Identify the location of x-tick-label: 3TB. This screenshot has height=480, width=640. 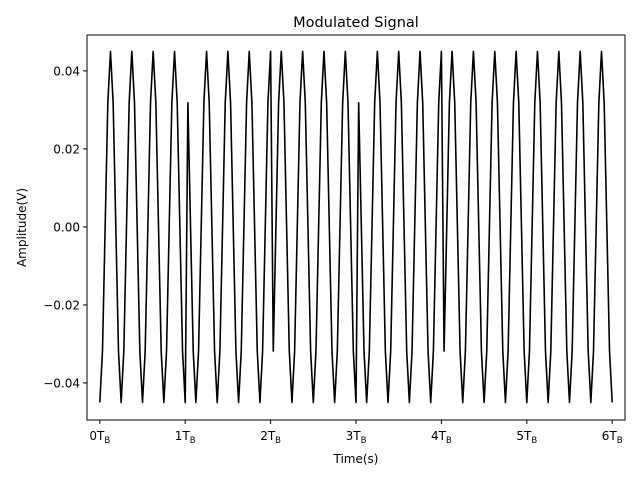
(356, 437).